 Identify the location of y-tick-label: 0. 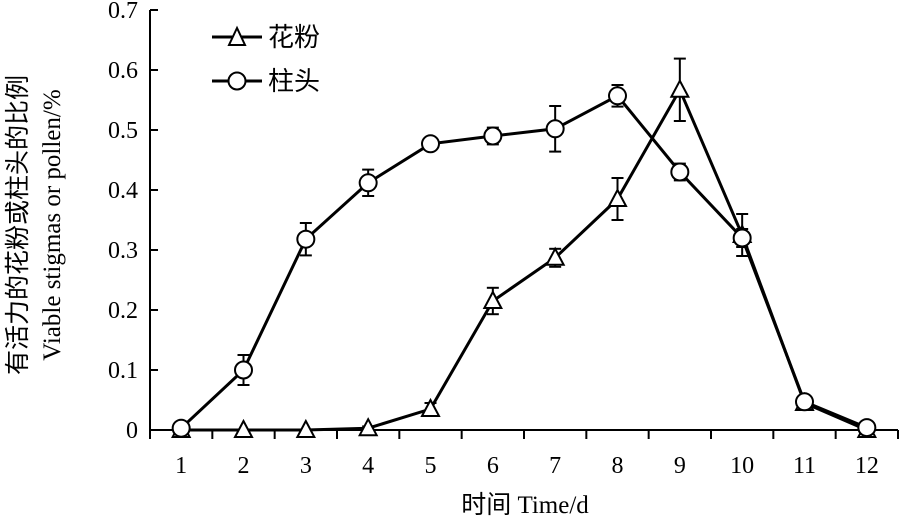
(132, 431).